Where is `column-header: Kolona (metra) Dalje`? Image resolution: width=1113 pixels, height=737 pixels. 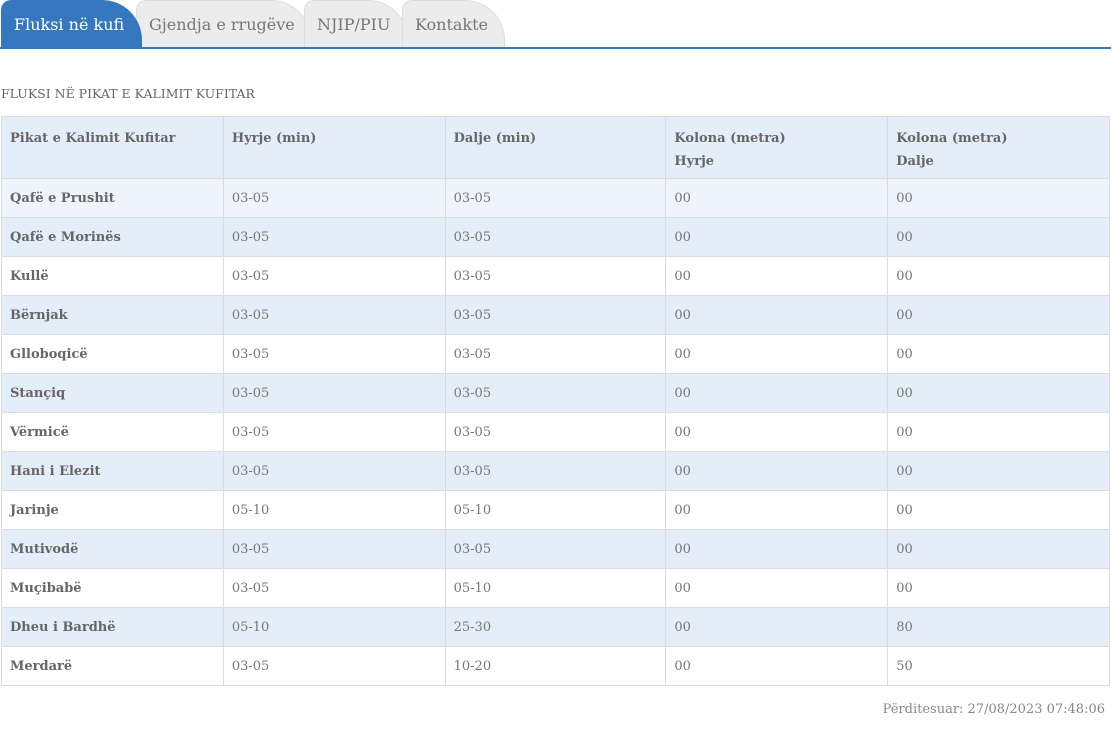 column-header: Kolona (metra) Dalje is located at coordinates (998, 147).